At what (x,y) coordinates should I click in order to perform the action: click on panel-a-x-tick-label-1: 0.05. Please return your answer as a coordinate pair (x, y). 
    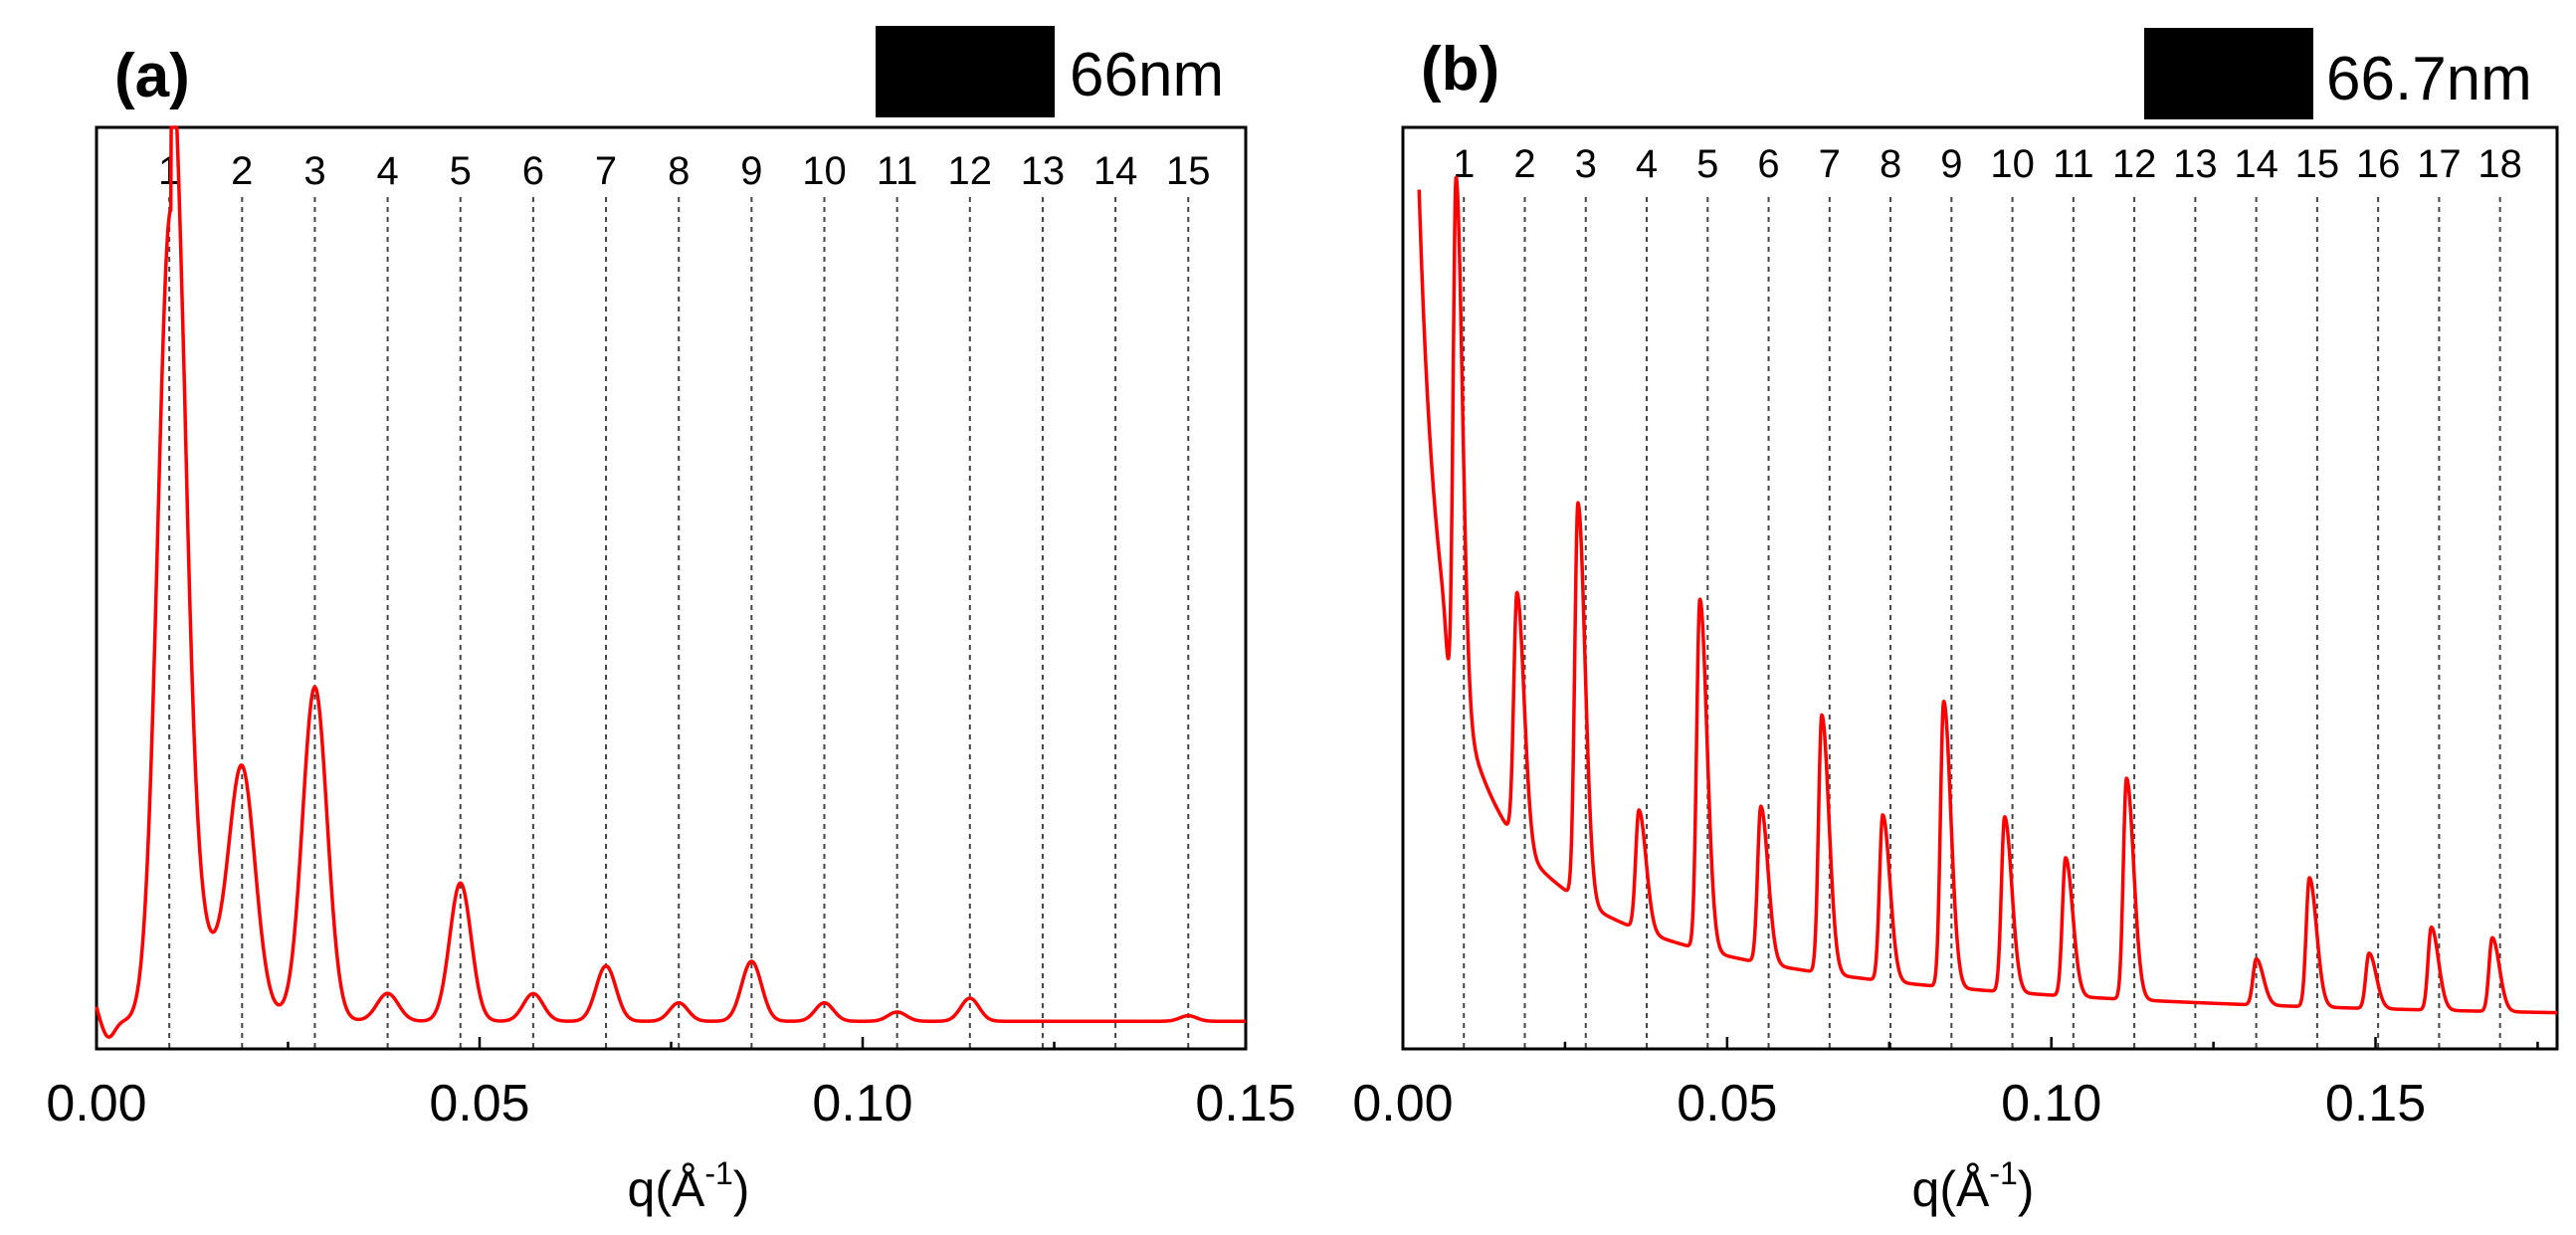
    Looking at the image, I should click on (479, 1103).